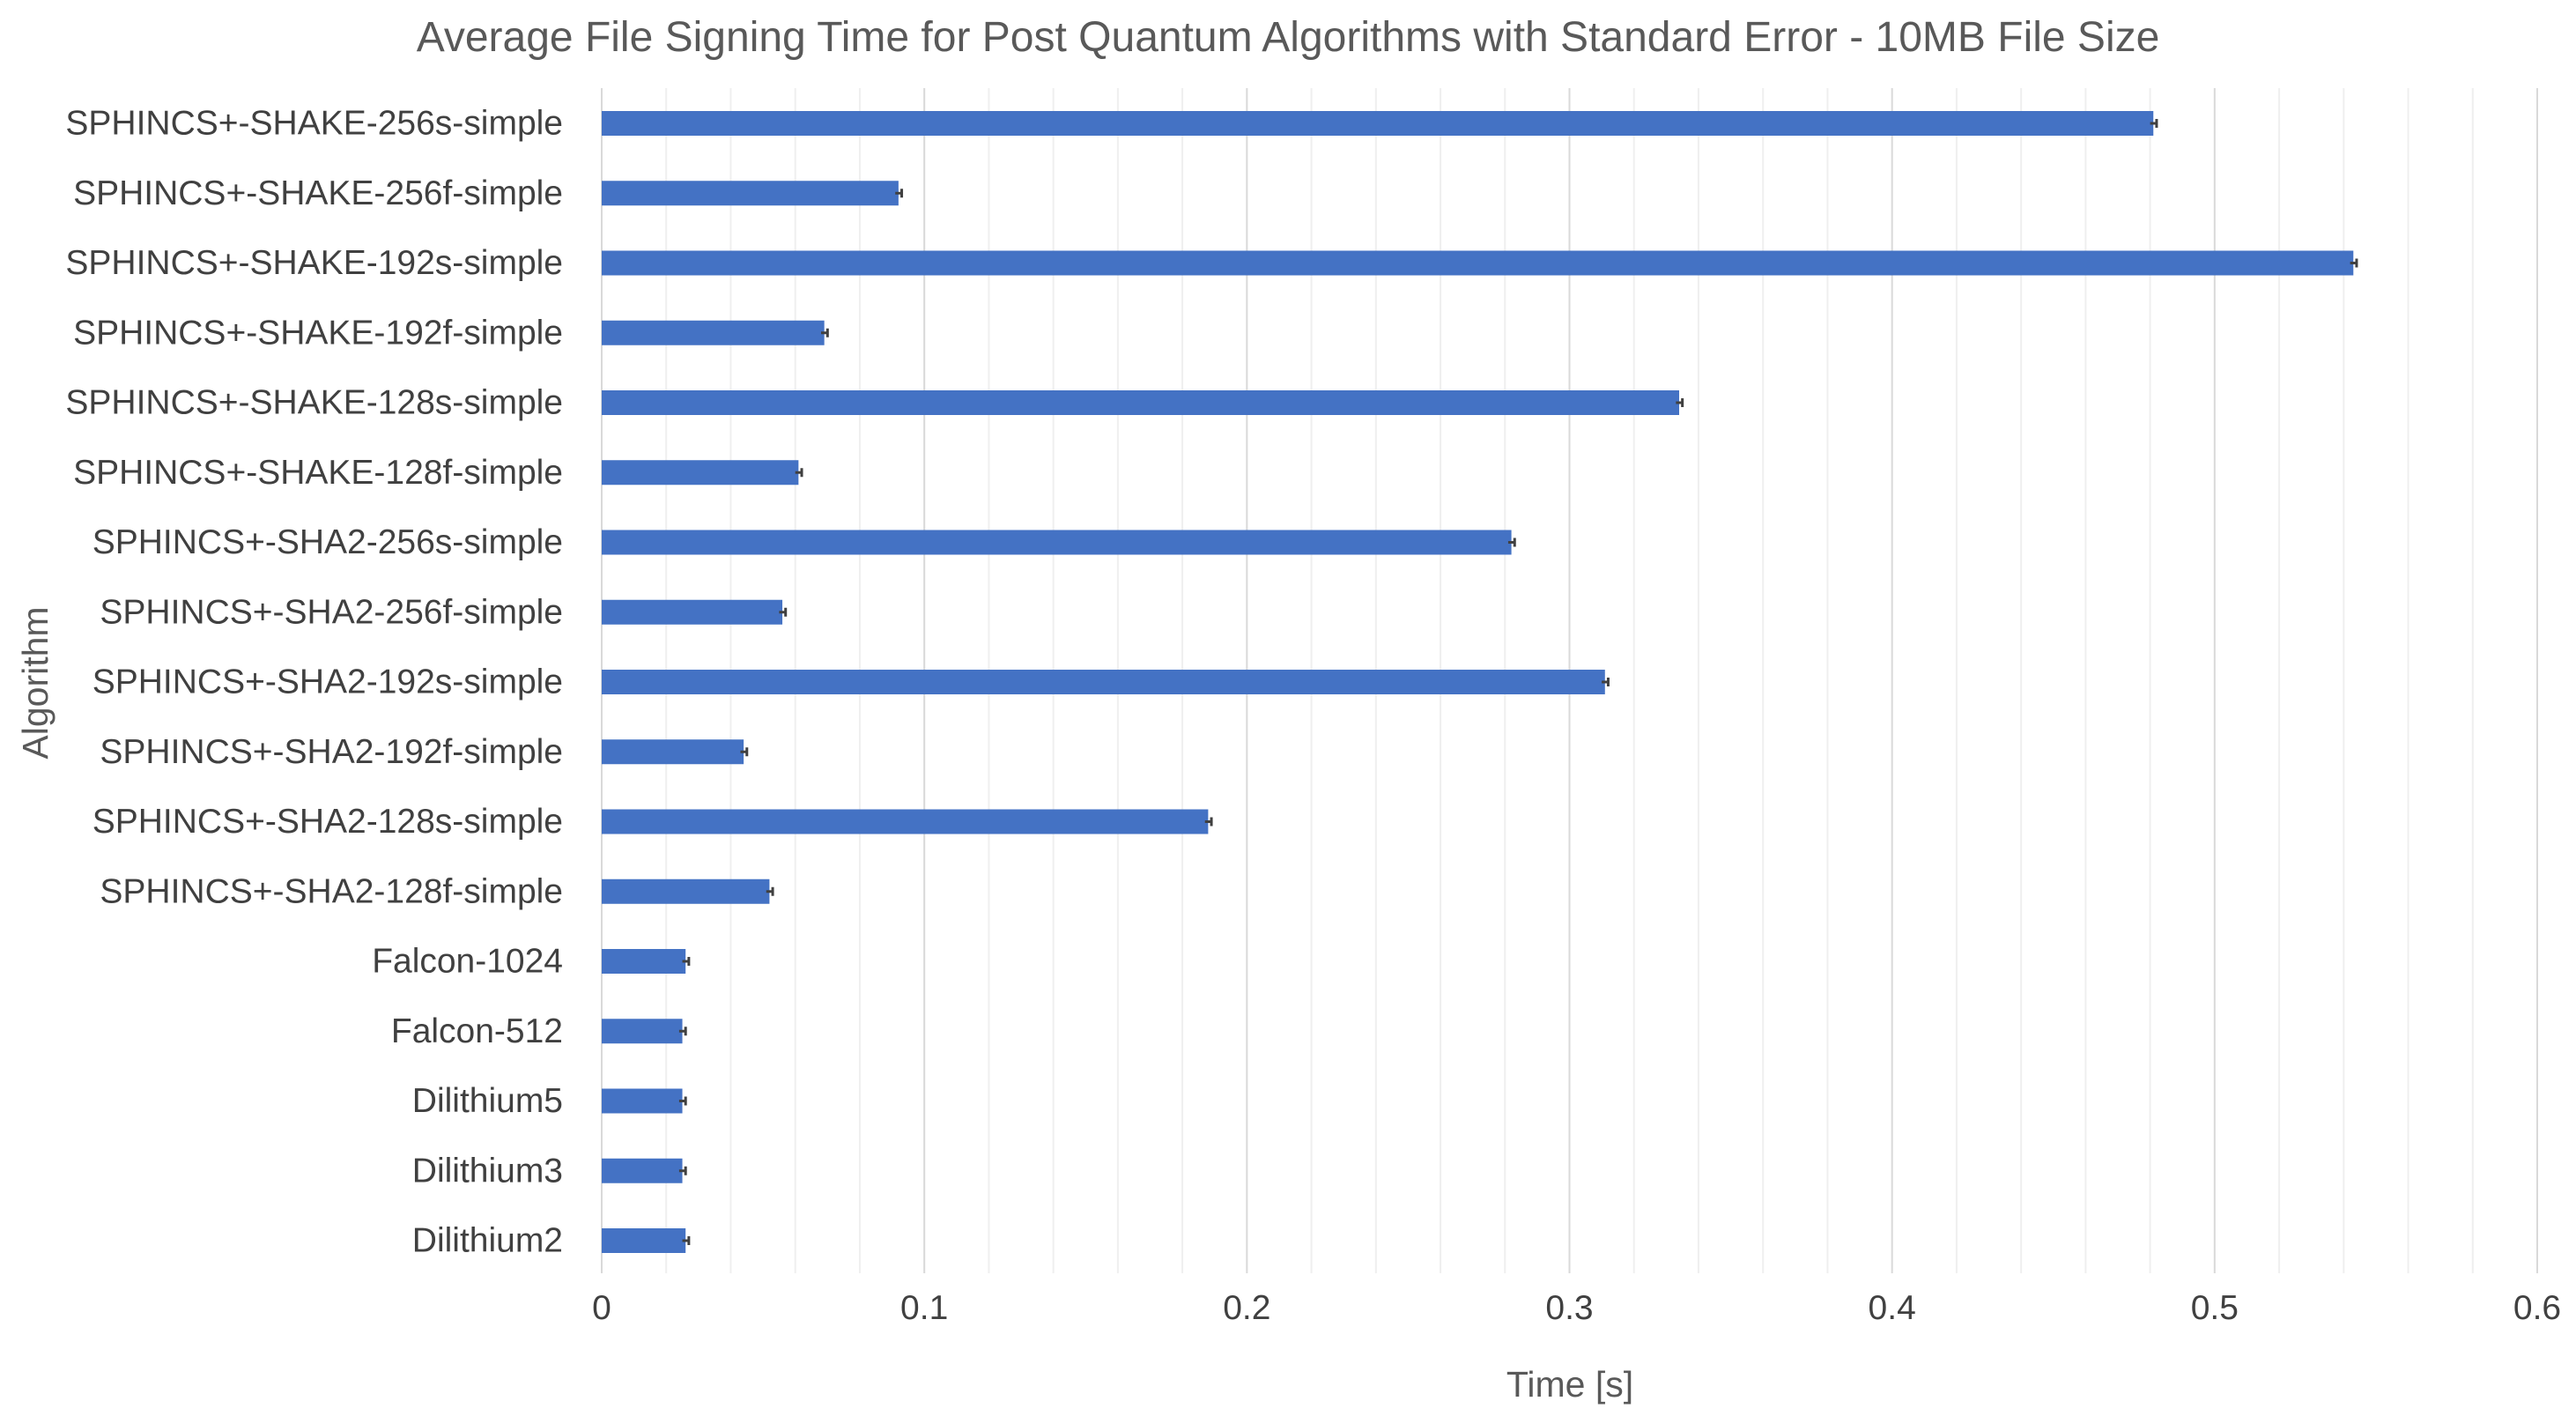 Image resolution: width=2576 pixels, height=1416 pixels. What do you see at coordinates (314, 403) in the screenshot?
I see `category-label: SPHINCS+-SHAKE-128s-simple` at bounding box center [314, 403].